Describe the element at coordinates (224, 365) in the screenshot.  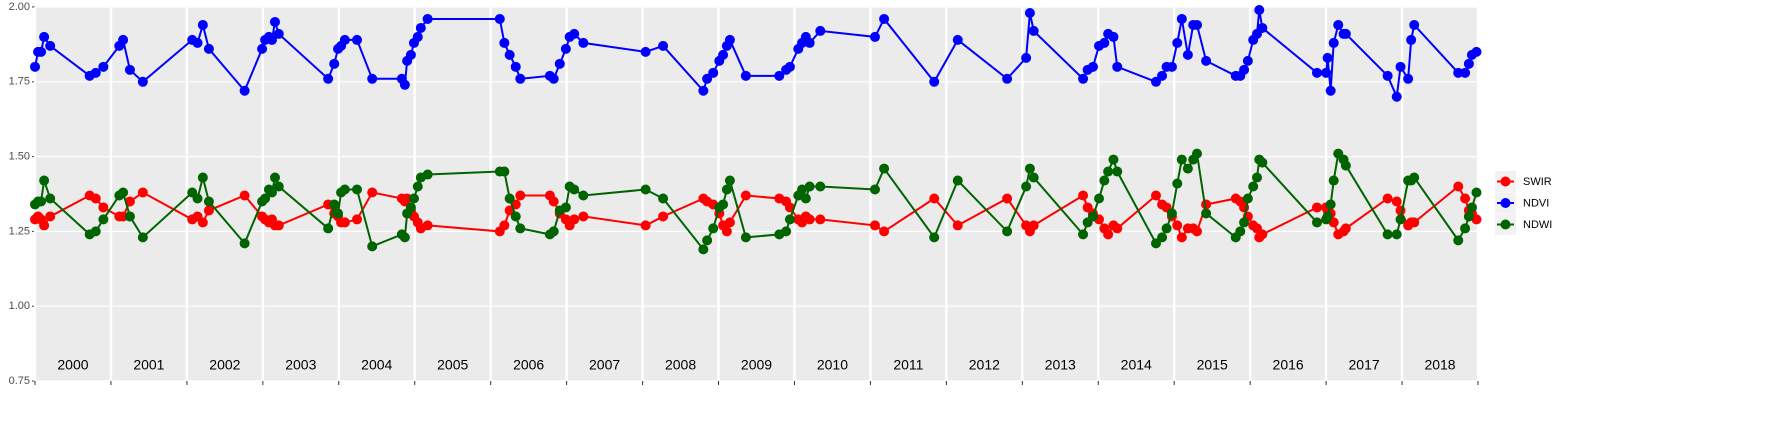
I see `year-label: 2002` at that location.